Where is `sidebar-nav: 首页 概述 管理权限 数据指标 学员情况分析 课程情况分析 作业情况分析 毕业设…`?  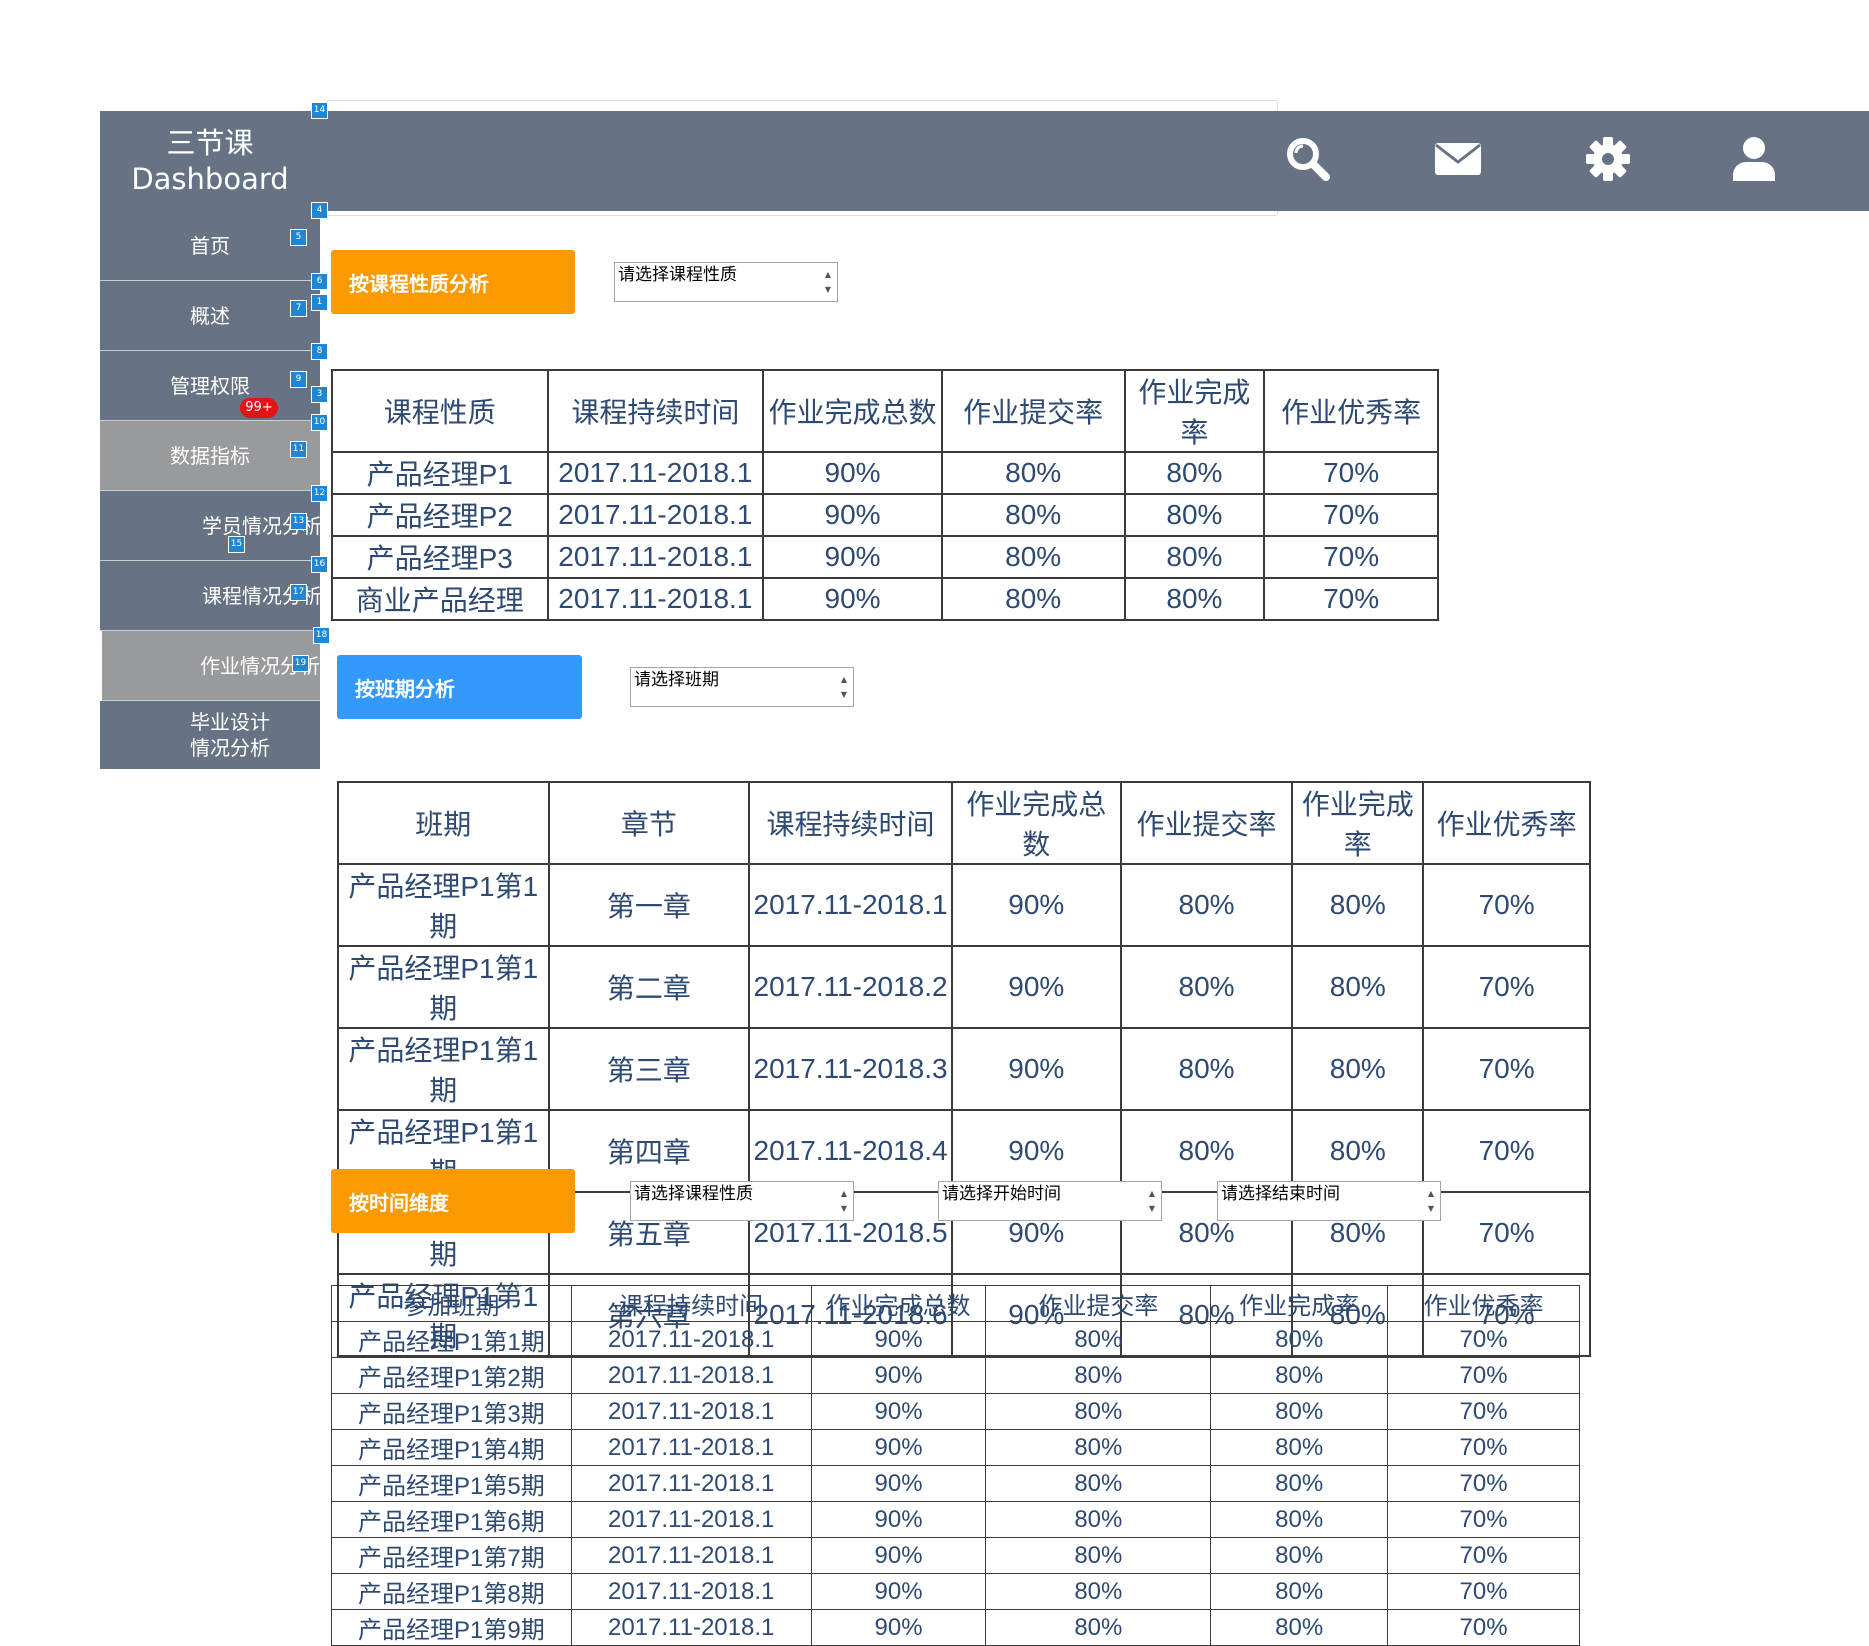 sidebar-nav: 首页 概述 管理权限 数据指标 学员情况分析 课程情况分析 作业情况分析 毕业设… is located at coordinates (211, 490).